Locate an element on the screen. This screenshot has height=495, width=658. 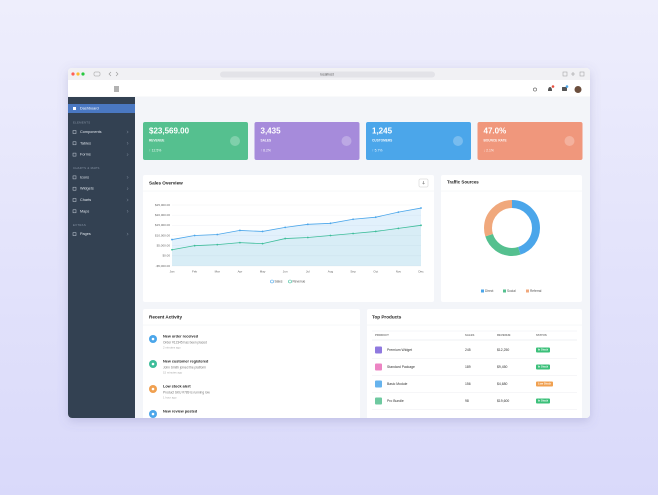
products-panel is located at coordinates (474, 363).